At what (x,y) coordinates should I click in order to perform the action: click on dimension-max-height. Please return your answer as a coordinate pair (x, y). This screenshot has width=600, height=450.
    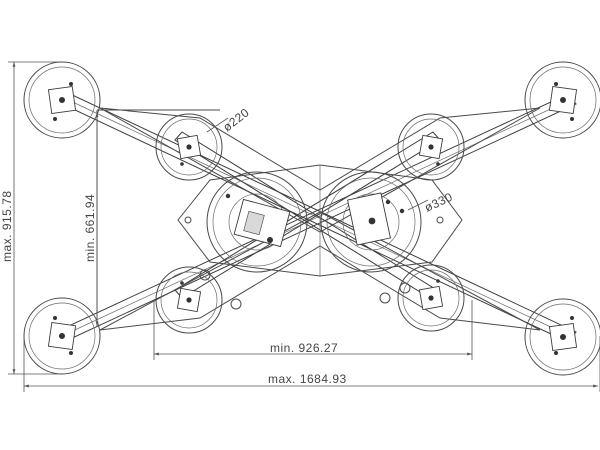
    Looking at the image, I should click on (34, 218).